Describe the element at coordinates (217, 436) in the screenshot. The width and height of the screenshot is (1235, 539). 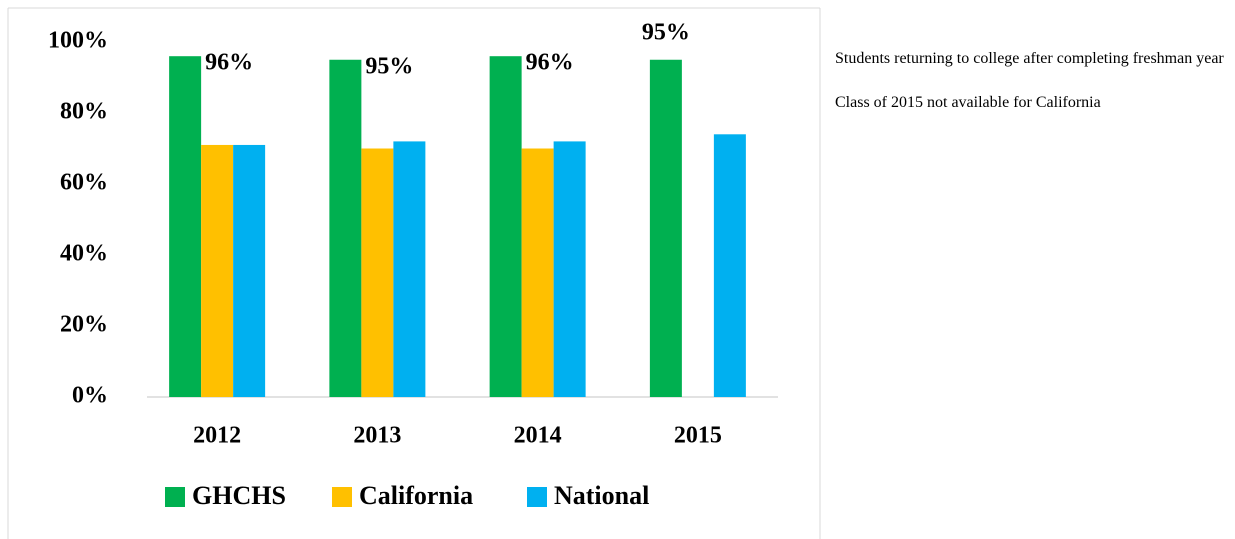
I see `x-tick-label: 2012` at that location.